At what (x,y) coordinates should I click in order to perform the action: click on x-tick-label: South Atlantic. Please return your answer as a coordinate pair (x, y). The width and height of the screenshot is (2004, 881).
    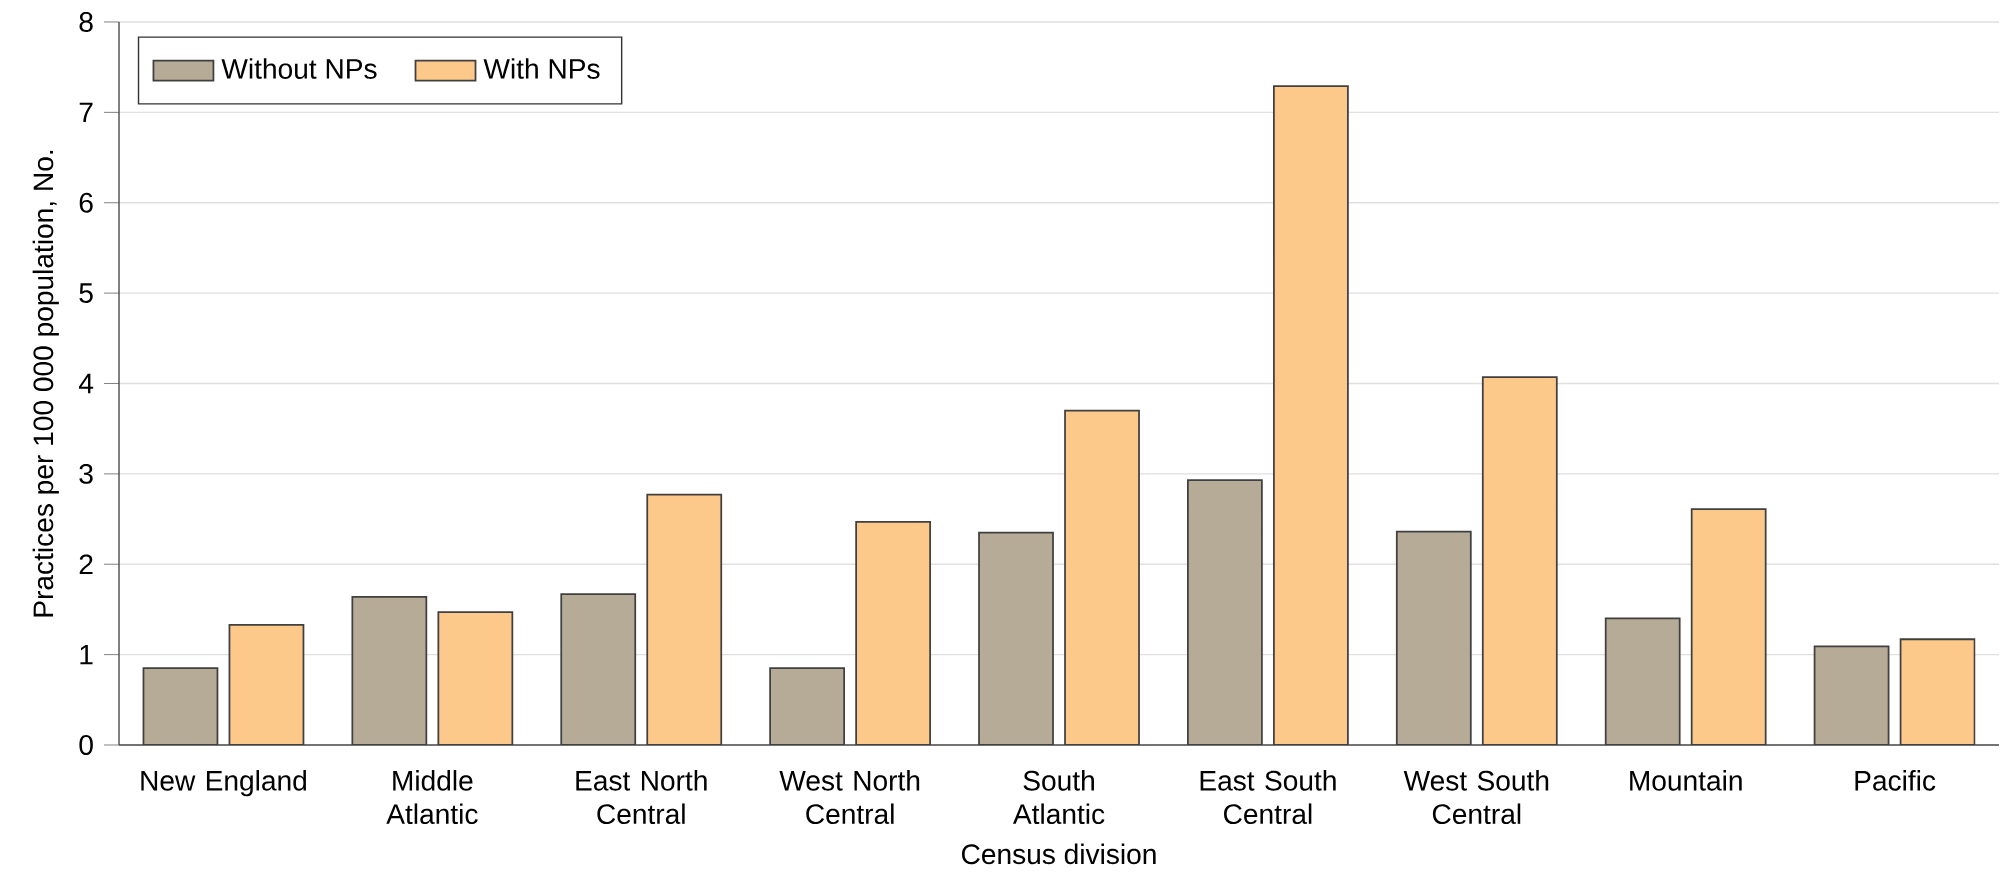
    Looking at the image, I should click on (1058, 797).